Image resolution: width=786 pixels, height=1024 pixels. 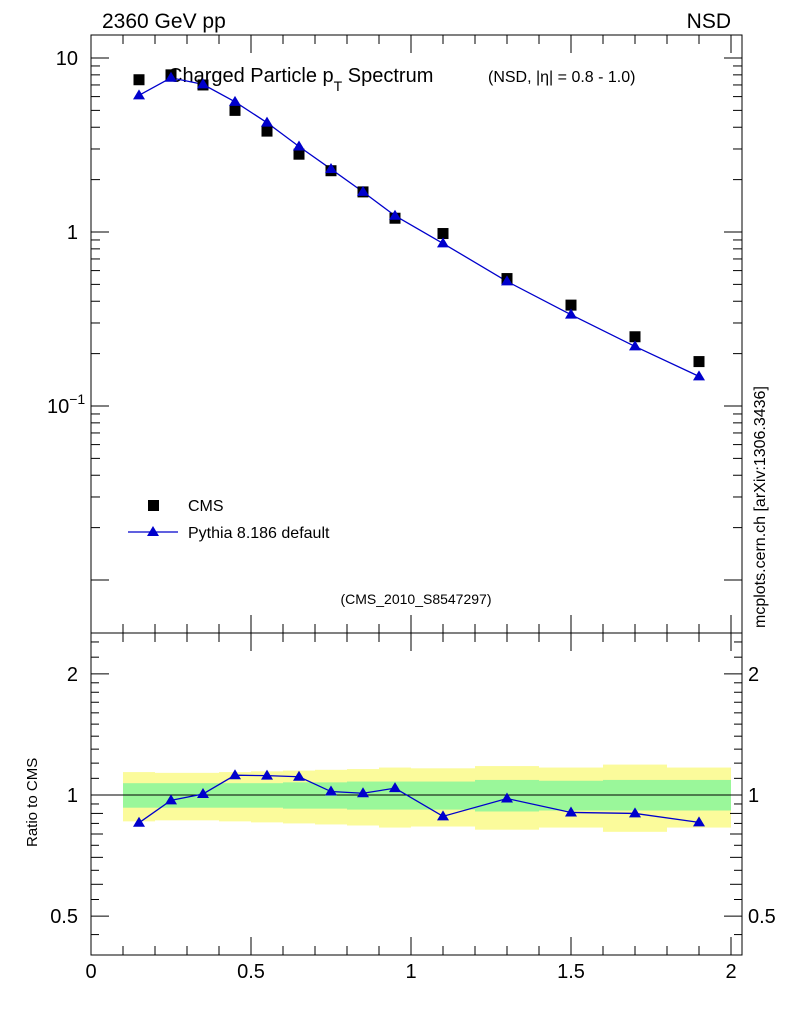 What do you see at coordinates (32, 802) in the screenshot?
I see `ratio-y-axis-label: Ratio to CMS` at bounding box center [32, 802].